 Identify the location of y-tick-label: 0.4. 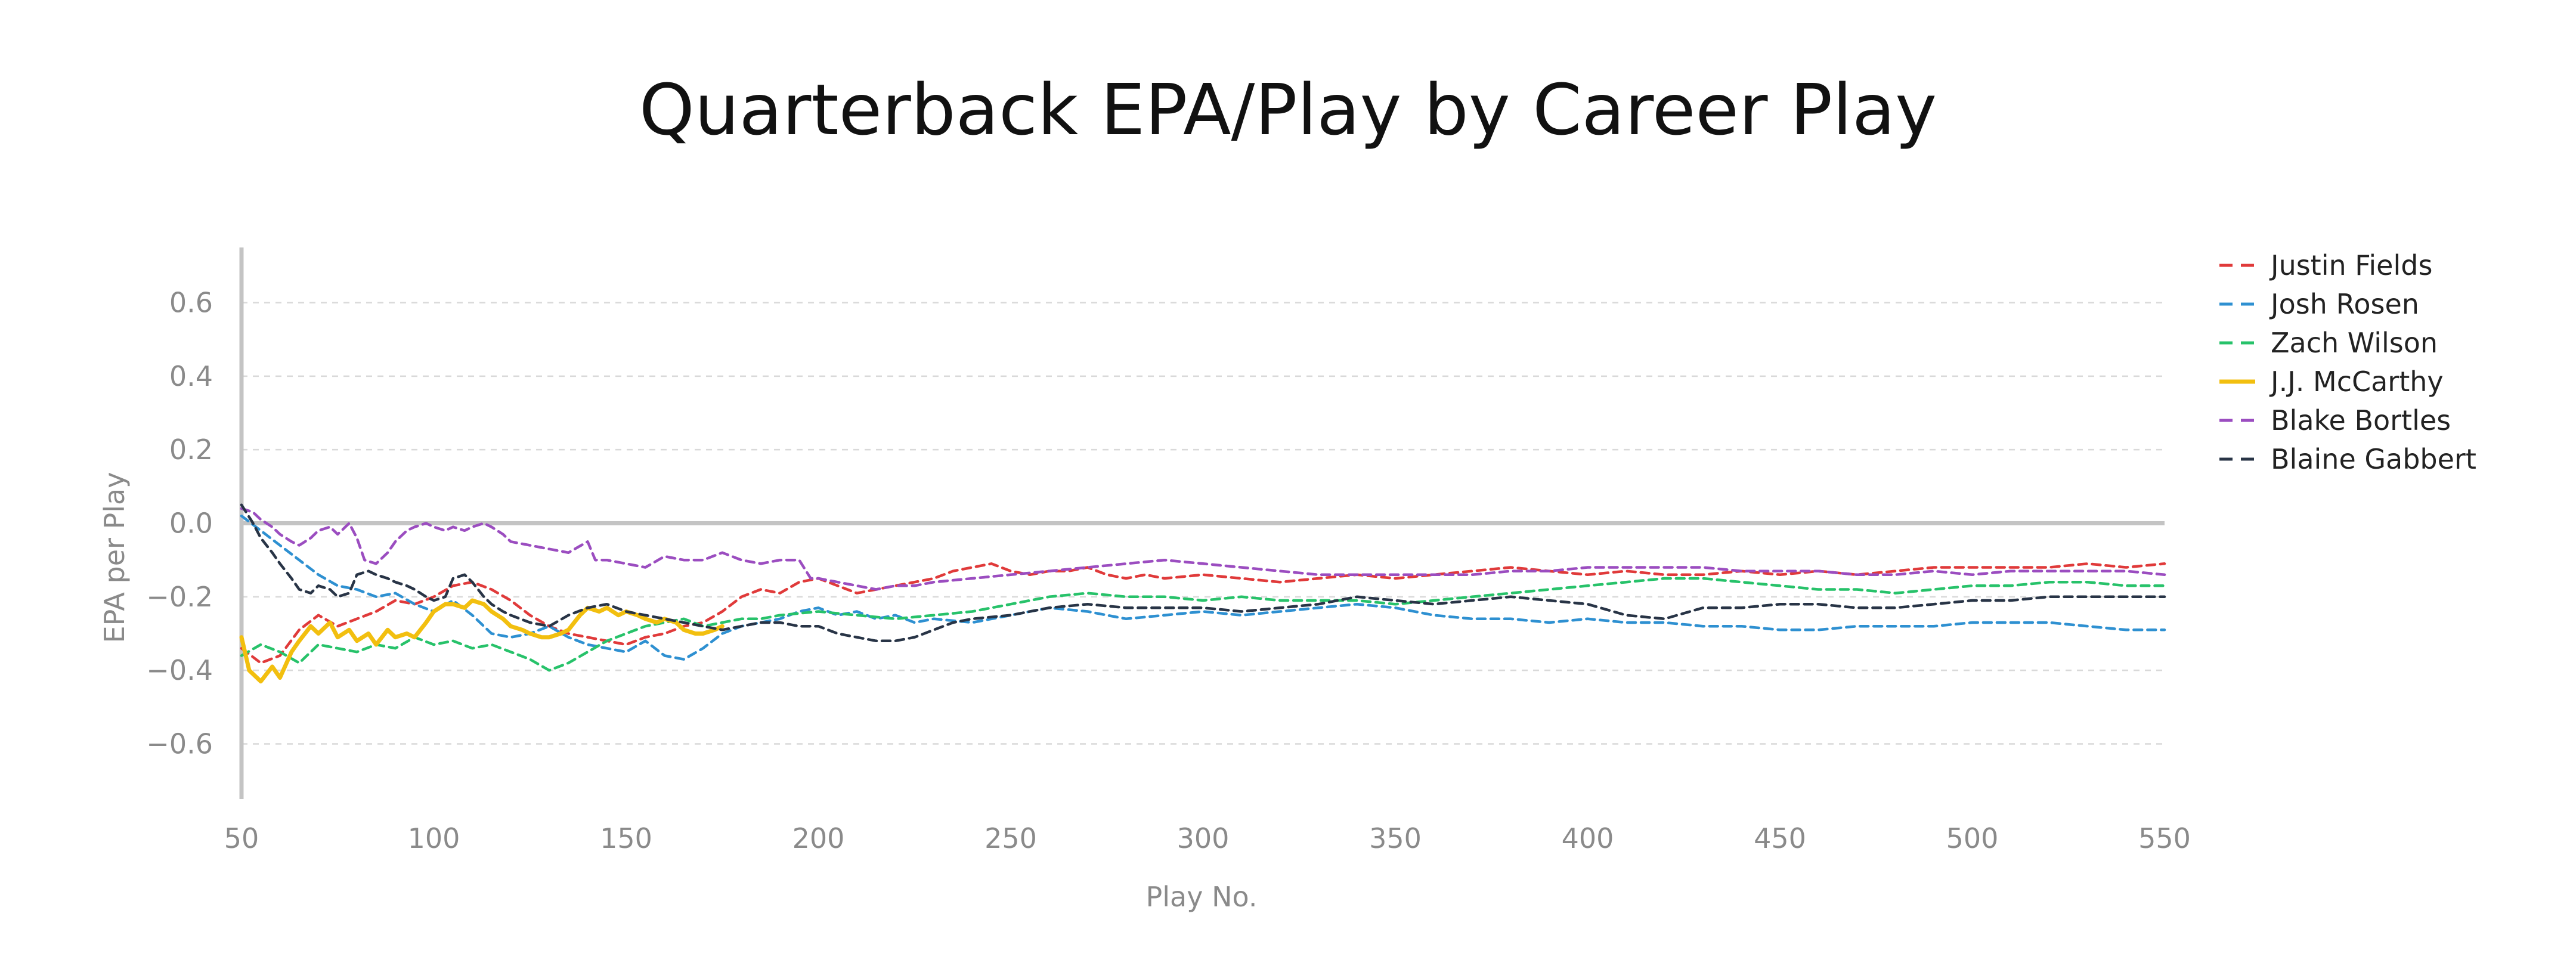
(191, 376).